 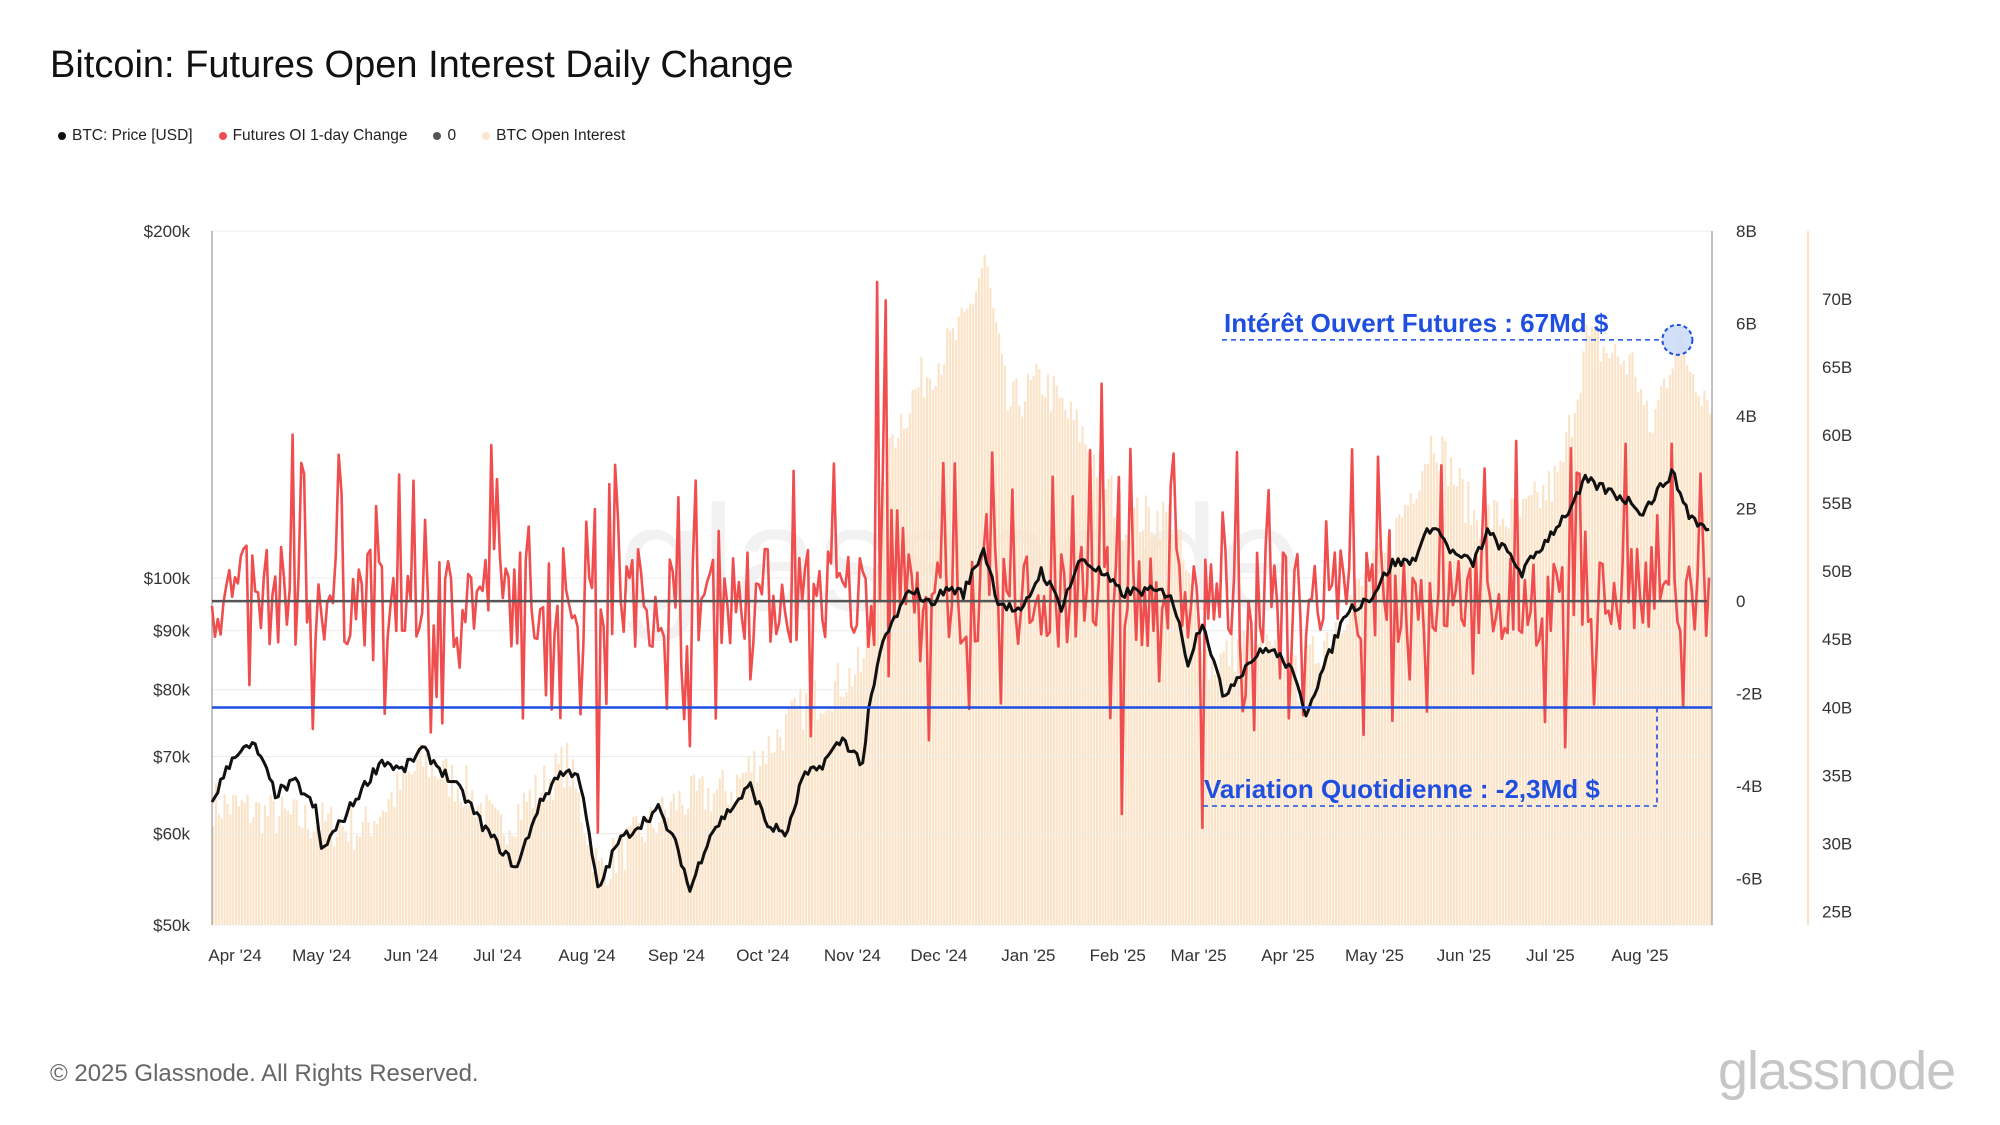 I want to click on x-tick-label: Apr '25, so click(x=1287, y=955).